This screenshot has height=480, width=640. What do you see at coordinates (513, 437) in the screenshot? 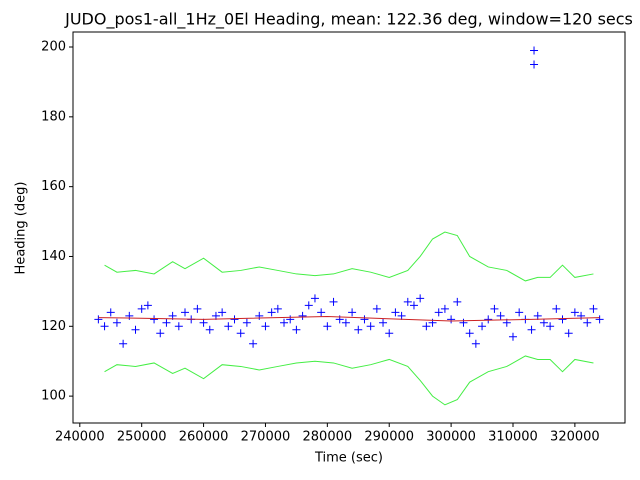
I see `x-tick-label: 310000` at bounding box center [513, 437].